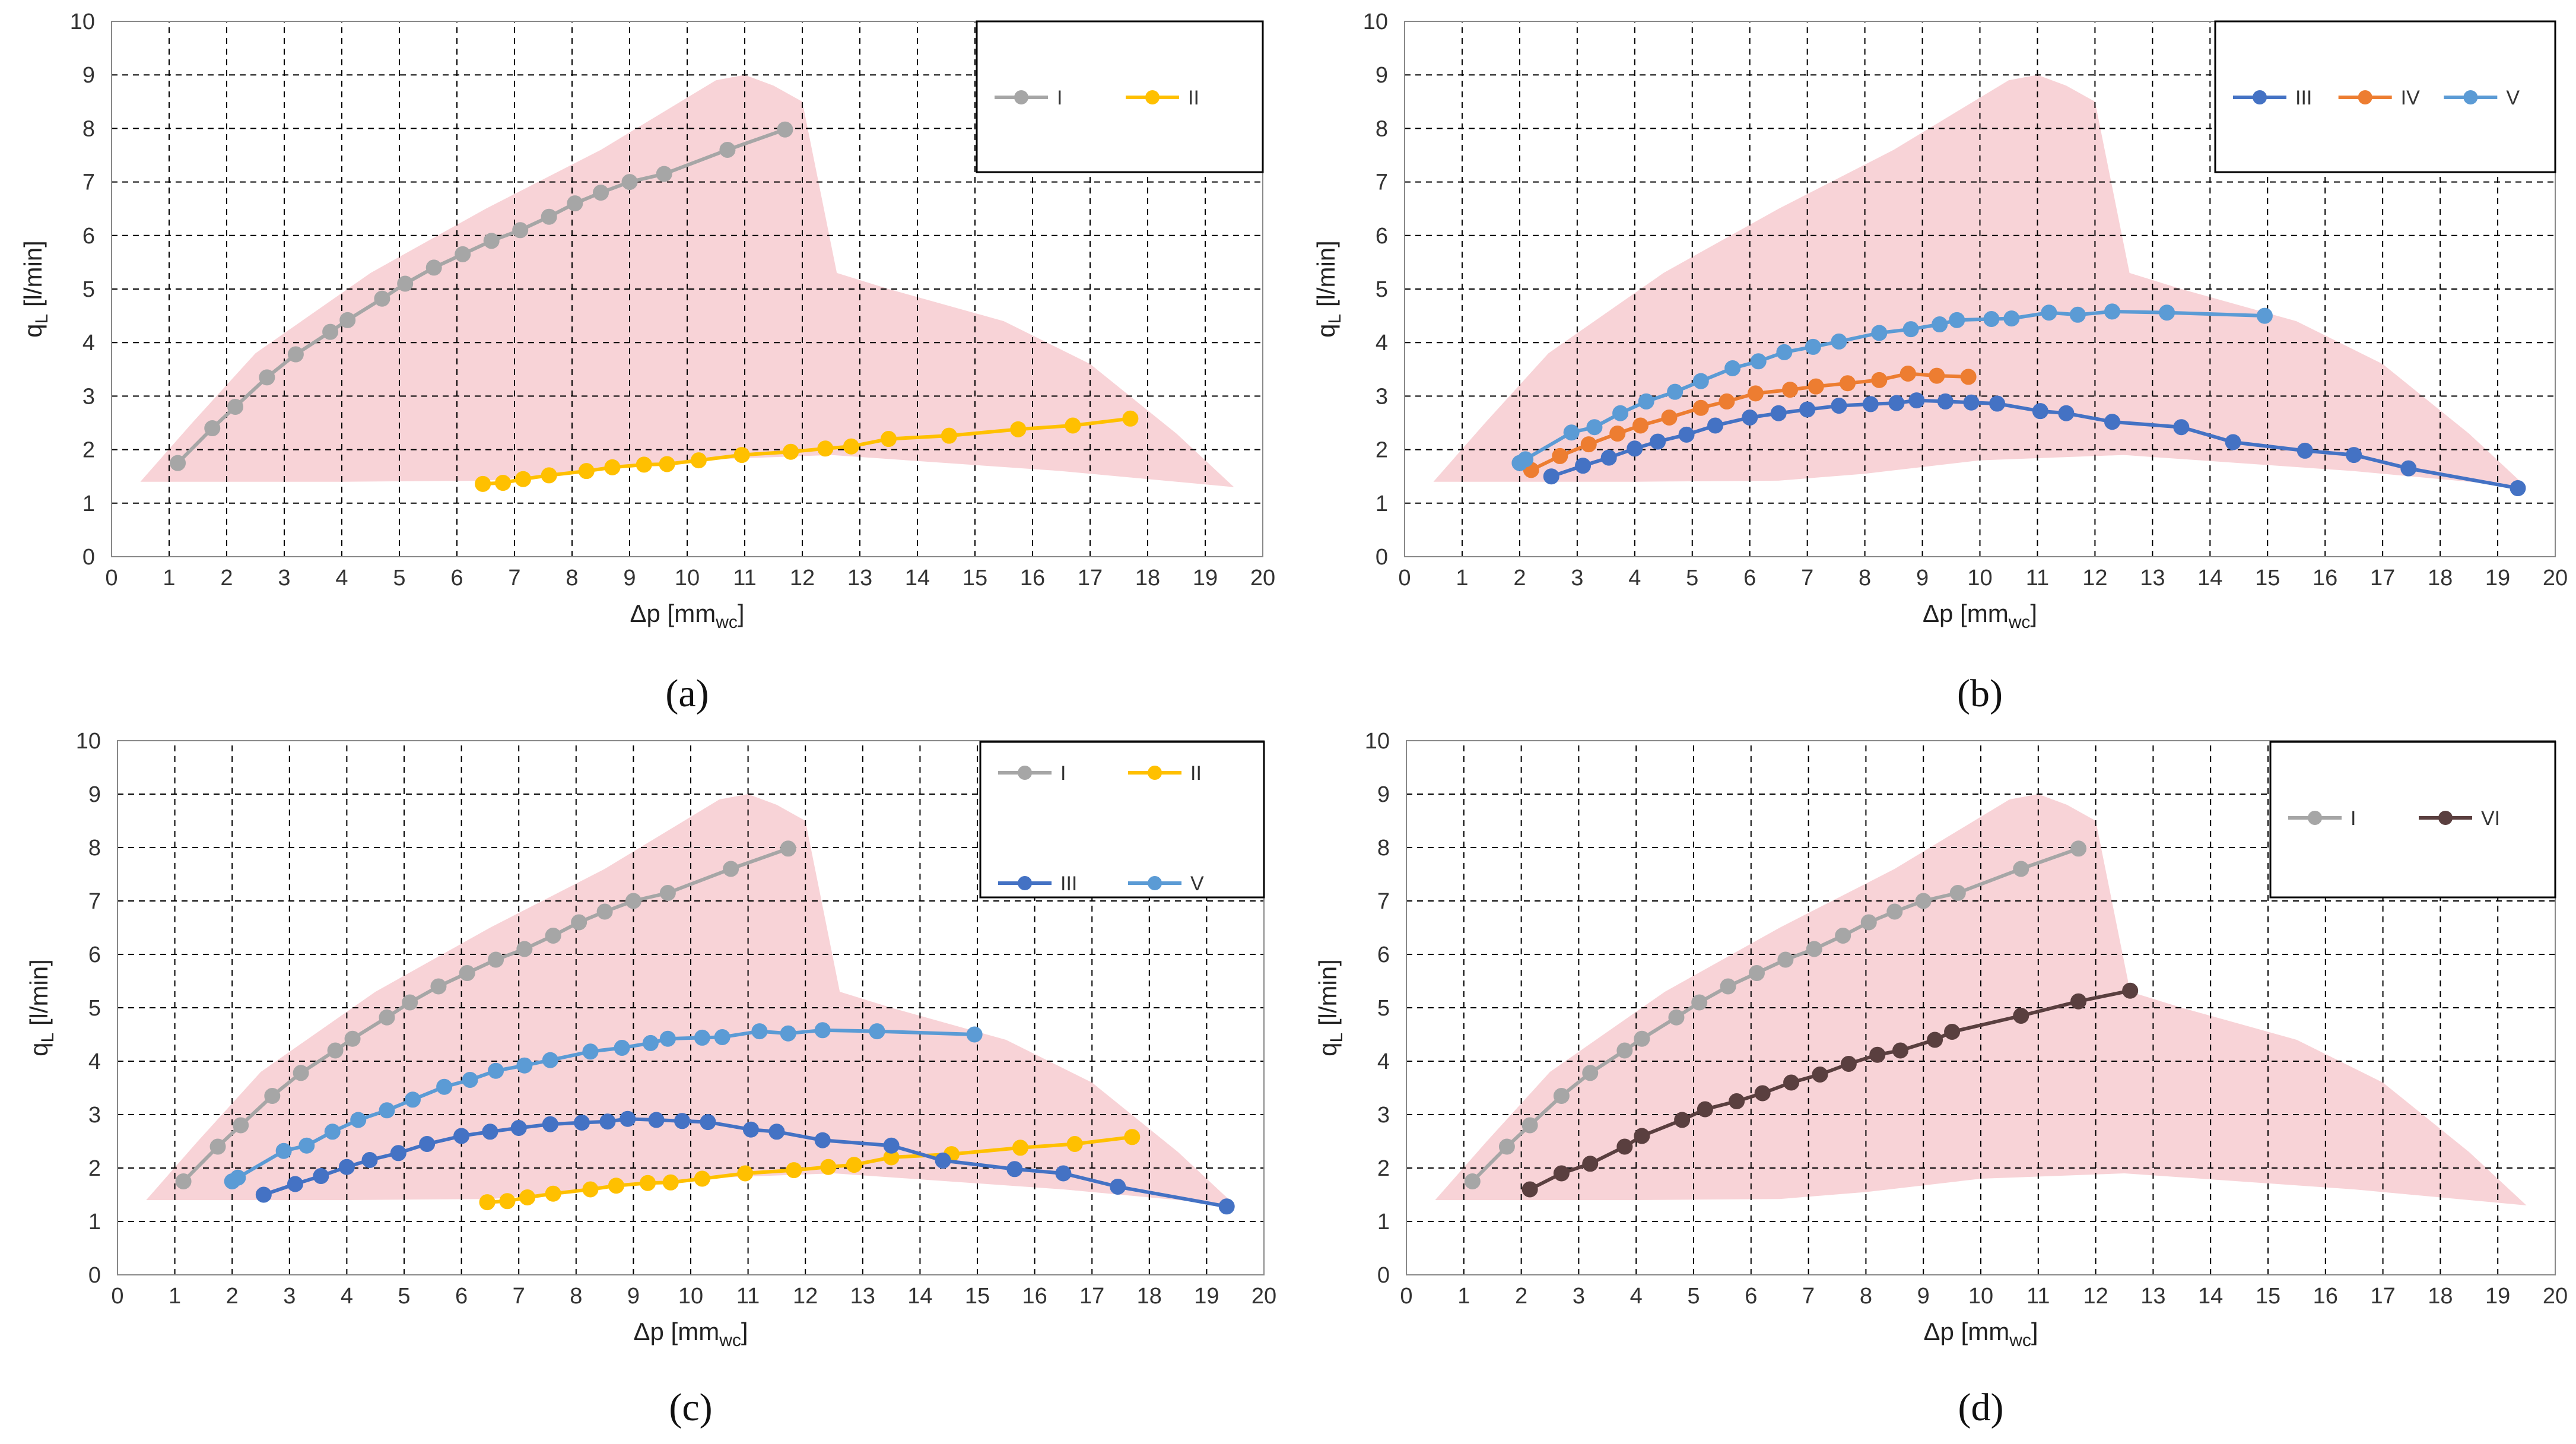  What do you see at coordinates (2385, 97) in the screenshot?
I see `legend: III IV V` at bounding box center [2385, 97].